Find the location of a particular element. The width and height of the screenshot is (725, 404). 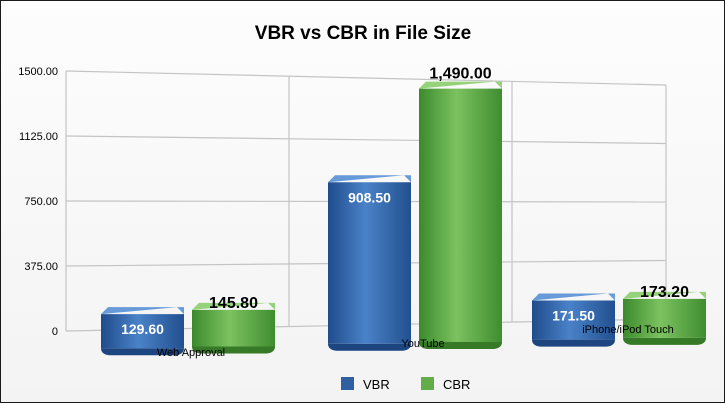

bar-vbr: 908.50 is located at coordinates (369, 263).